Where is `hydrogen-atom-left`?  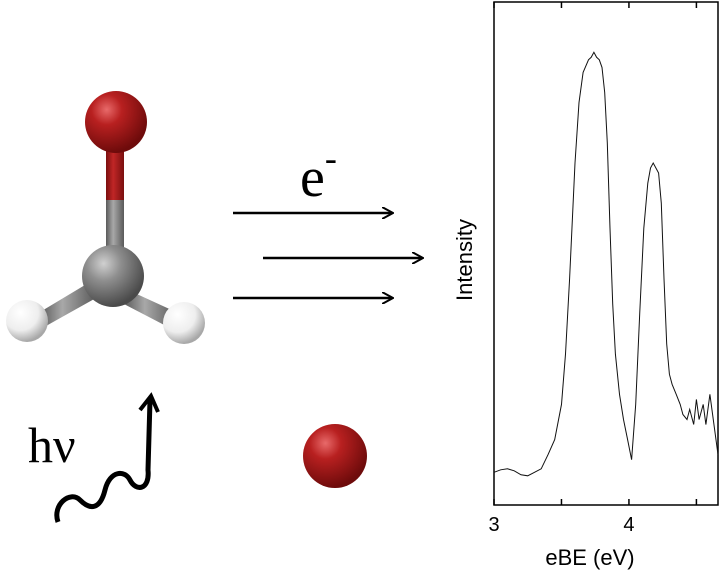 hydrogen-atom-left is located at coordinates (27, 321).